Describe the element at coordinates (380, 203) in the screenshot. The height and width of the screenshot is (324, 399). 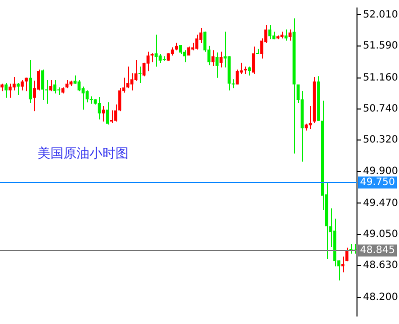
I see `y-tick-label: 49.470` at that location.